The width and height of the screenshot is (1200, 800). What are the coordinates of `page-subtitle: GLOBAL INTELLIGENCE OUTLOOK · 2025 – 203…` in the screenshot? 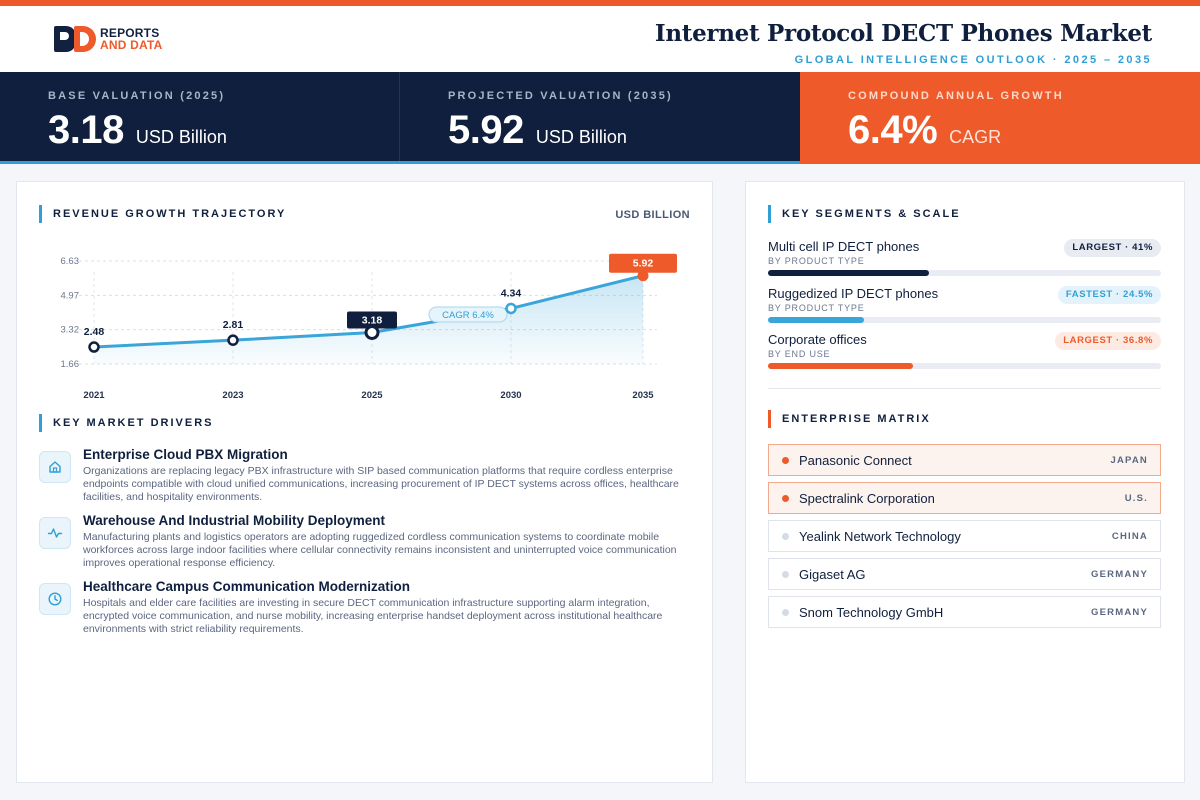 It's located at (973, 60).